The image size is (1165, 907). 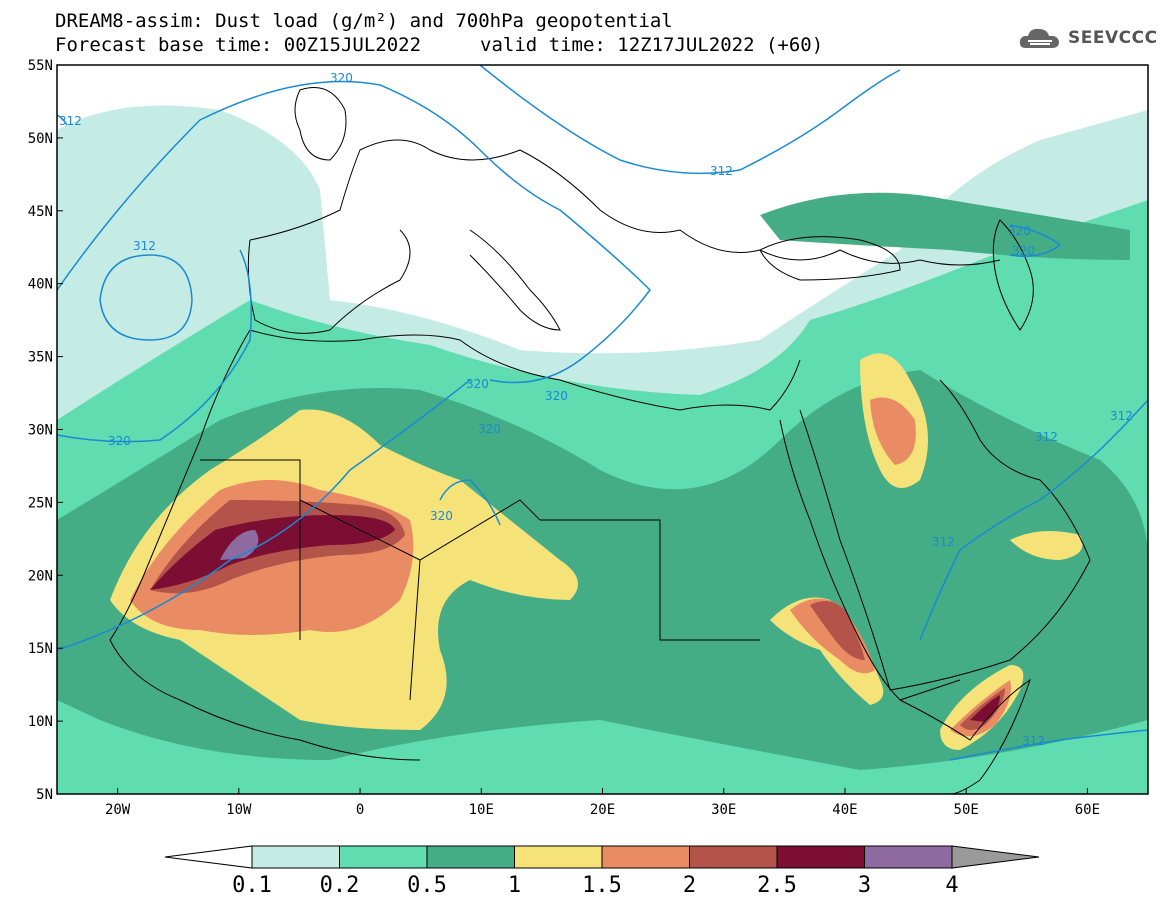 What do you see at coordinates (1087, 810) in the screenshot?
I see `lon-tick-label: 60E` at bounding box center [1087, 810].